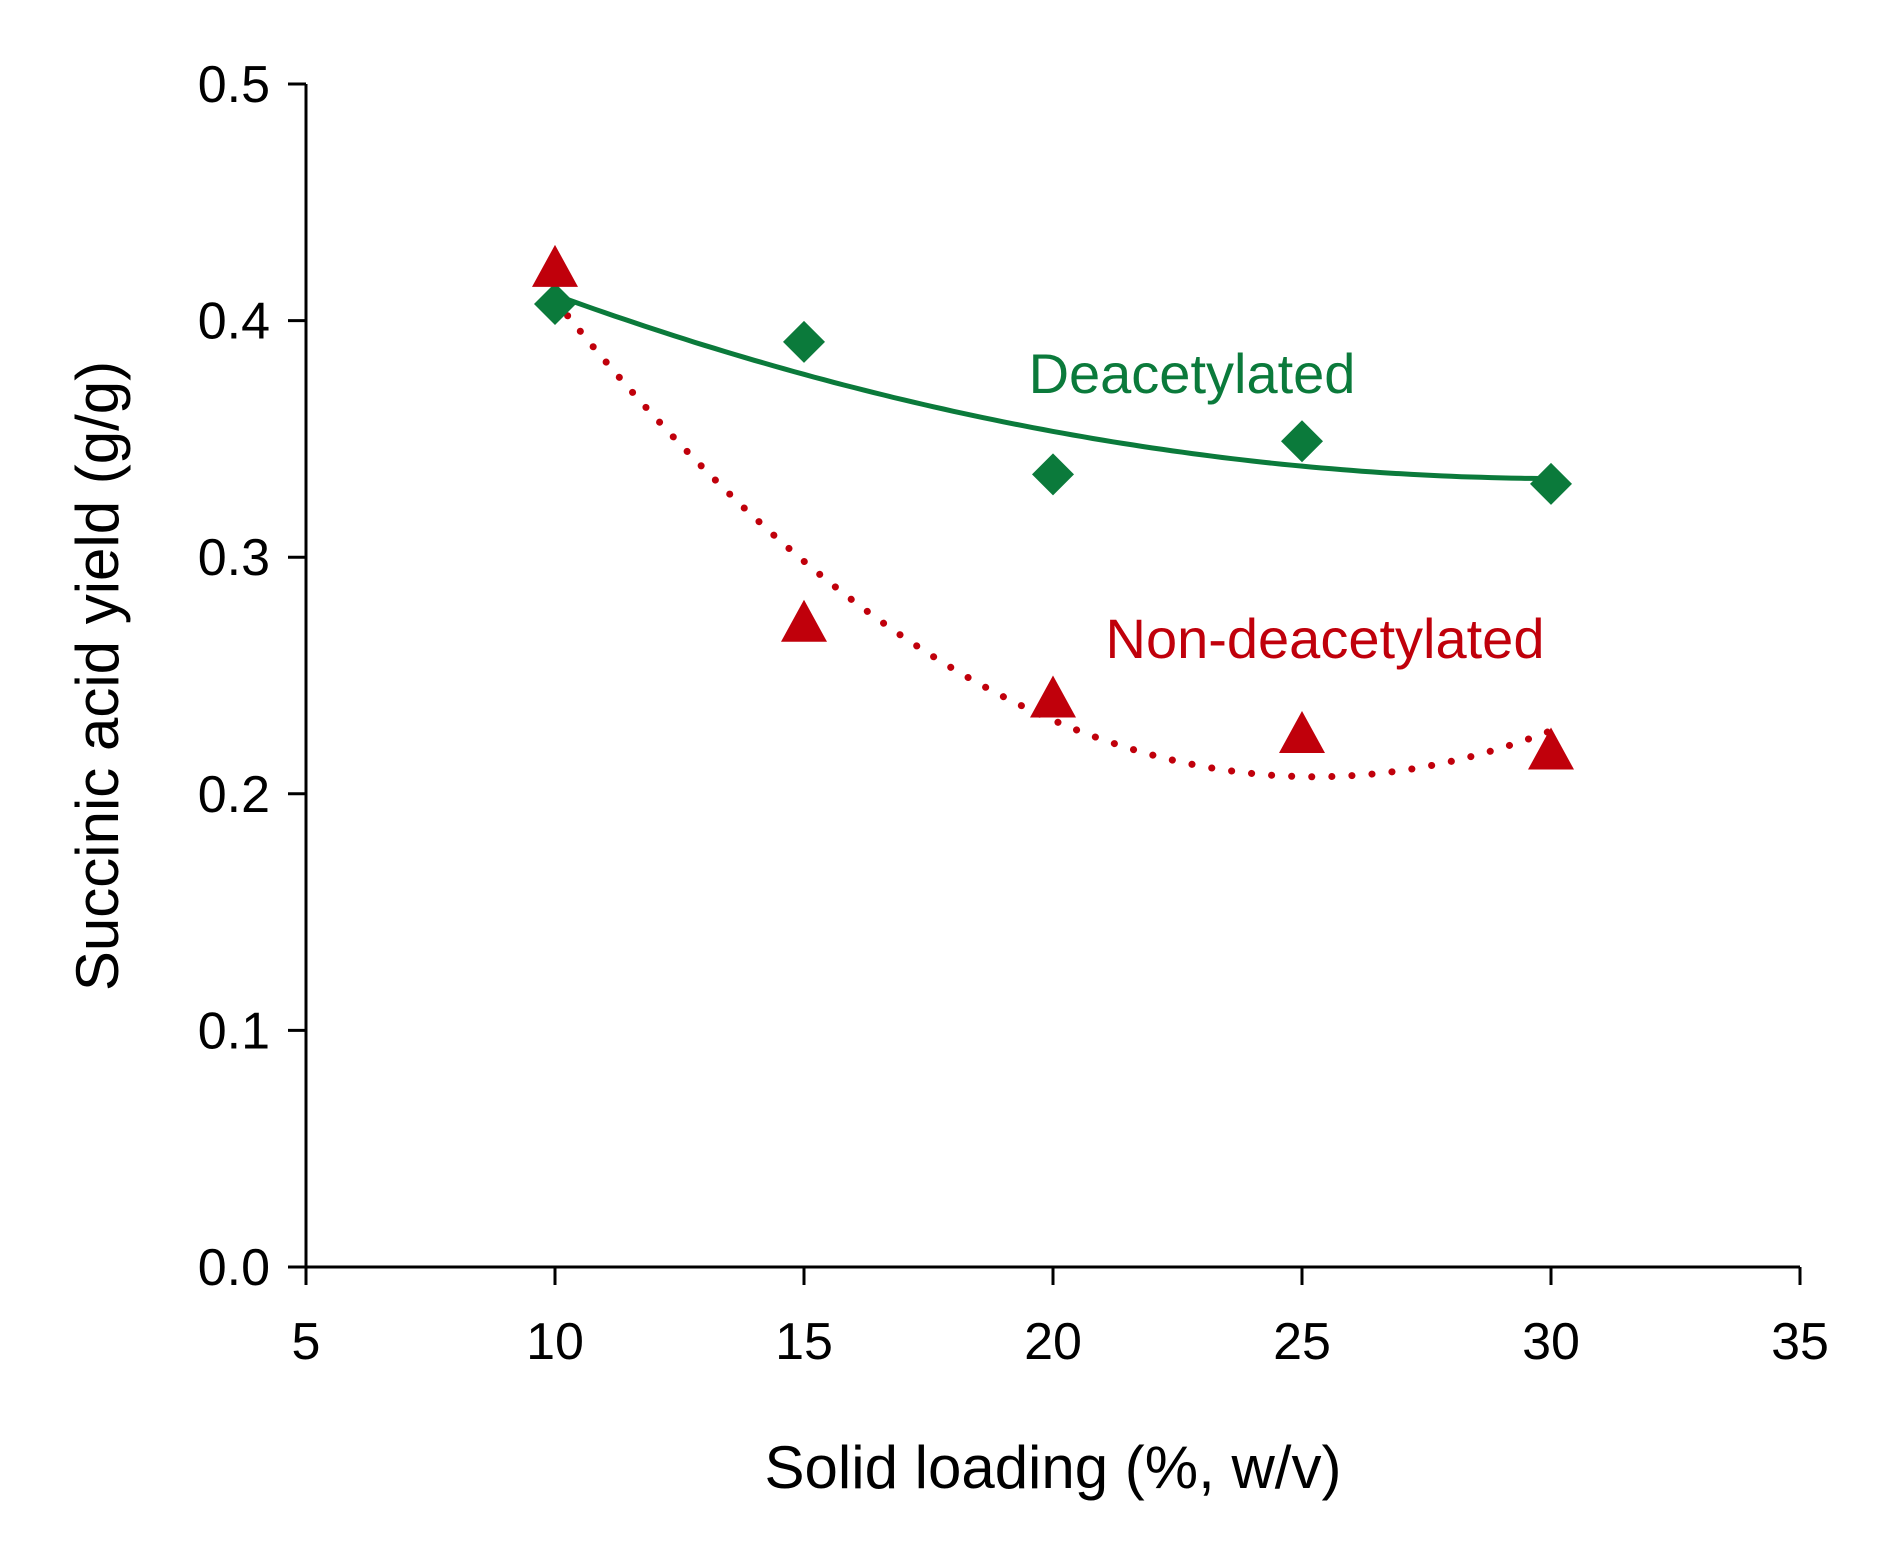  What do you see at coordinates (234, 795) in the screenshot?
I see `y-tick-label: 0.2` at bounding box center [234, 795].